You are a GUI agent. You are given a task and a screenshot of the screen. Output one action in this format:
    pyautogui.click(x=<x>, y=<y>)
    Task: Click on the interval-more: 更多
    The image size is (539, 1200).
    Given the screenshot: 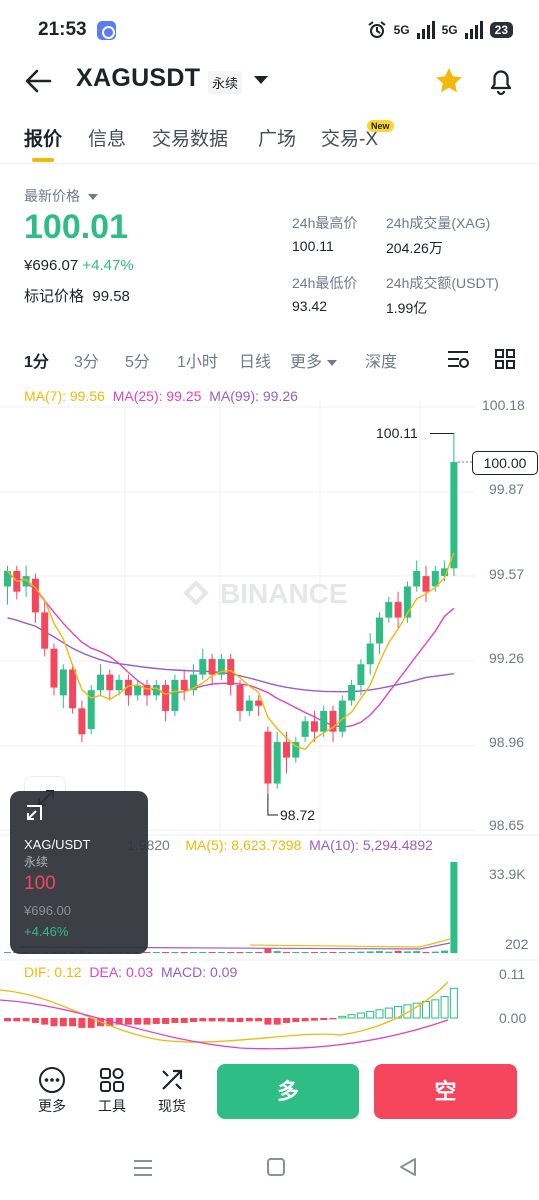 What is the action you would take?
    pyautogui.click(x=314, y=360)
    